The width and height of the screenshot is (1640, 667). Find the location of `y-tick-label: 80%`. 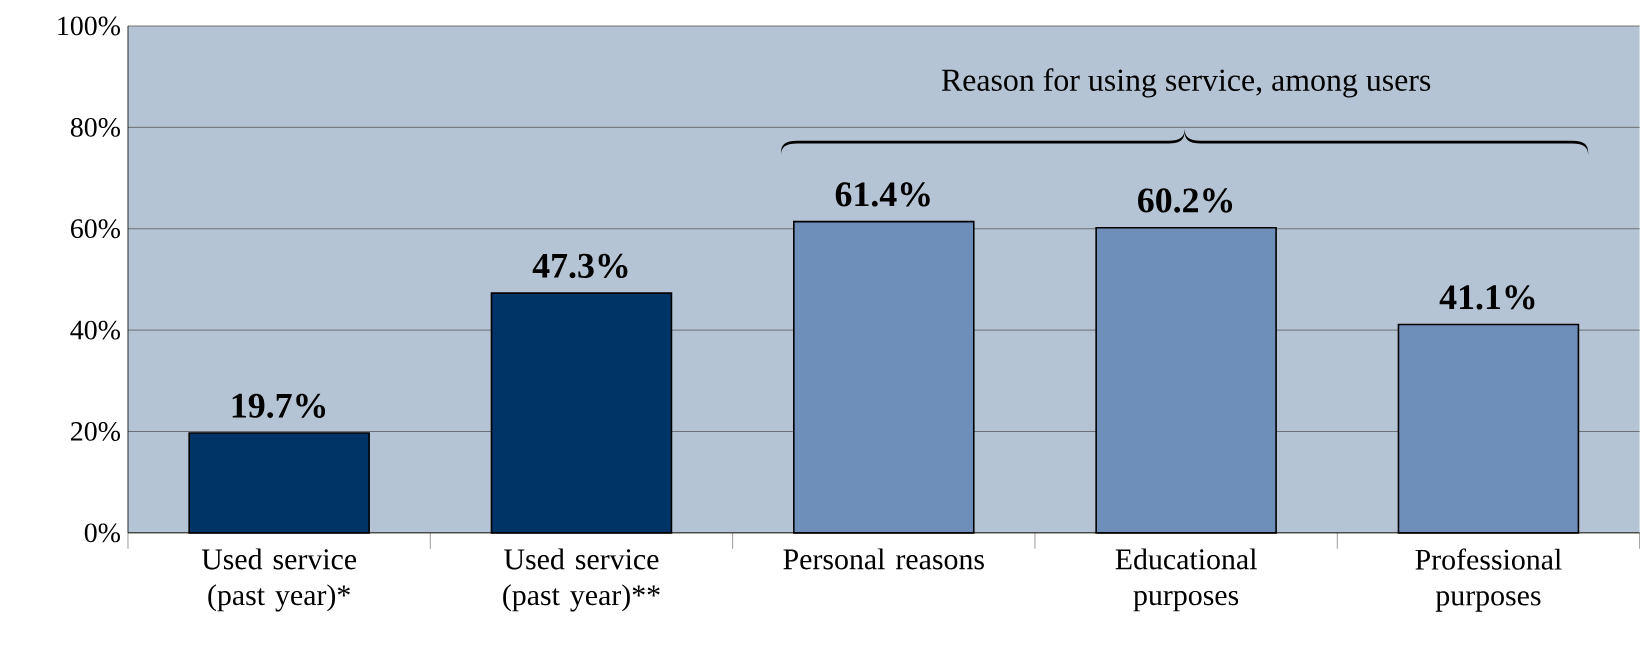

y-tick-label: 80% is located at coordinates (95, 127).